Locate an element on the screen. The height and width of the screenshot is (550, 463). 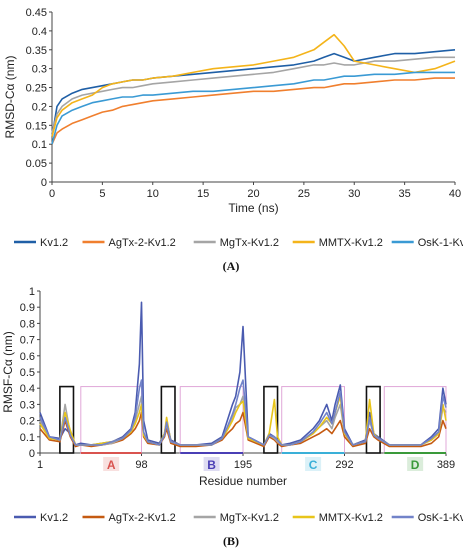
panel-label-a: (A) is located at coordinates (231, 266).